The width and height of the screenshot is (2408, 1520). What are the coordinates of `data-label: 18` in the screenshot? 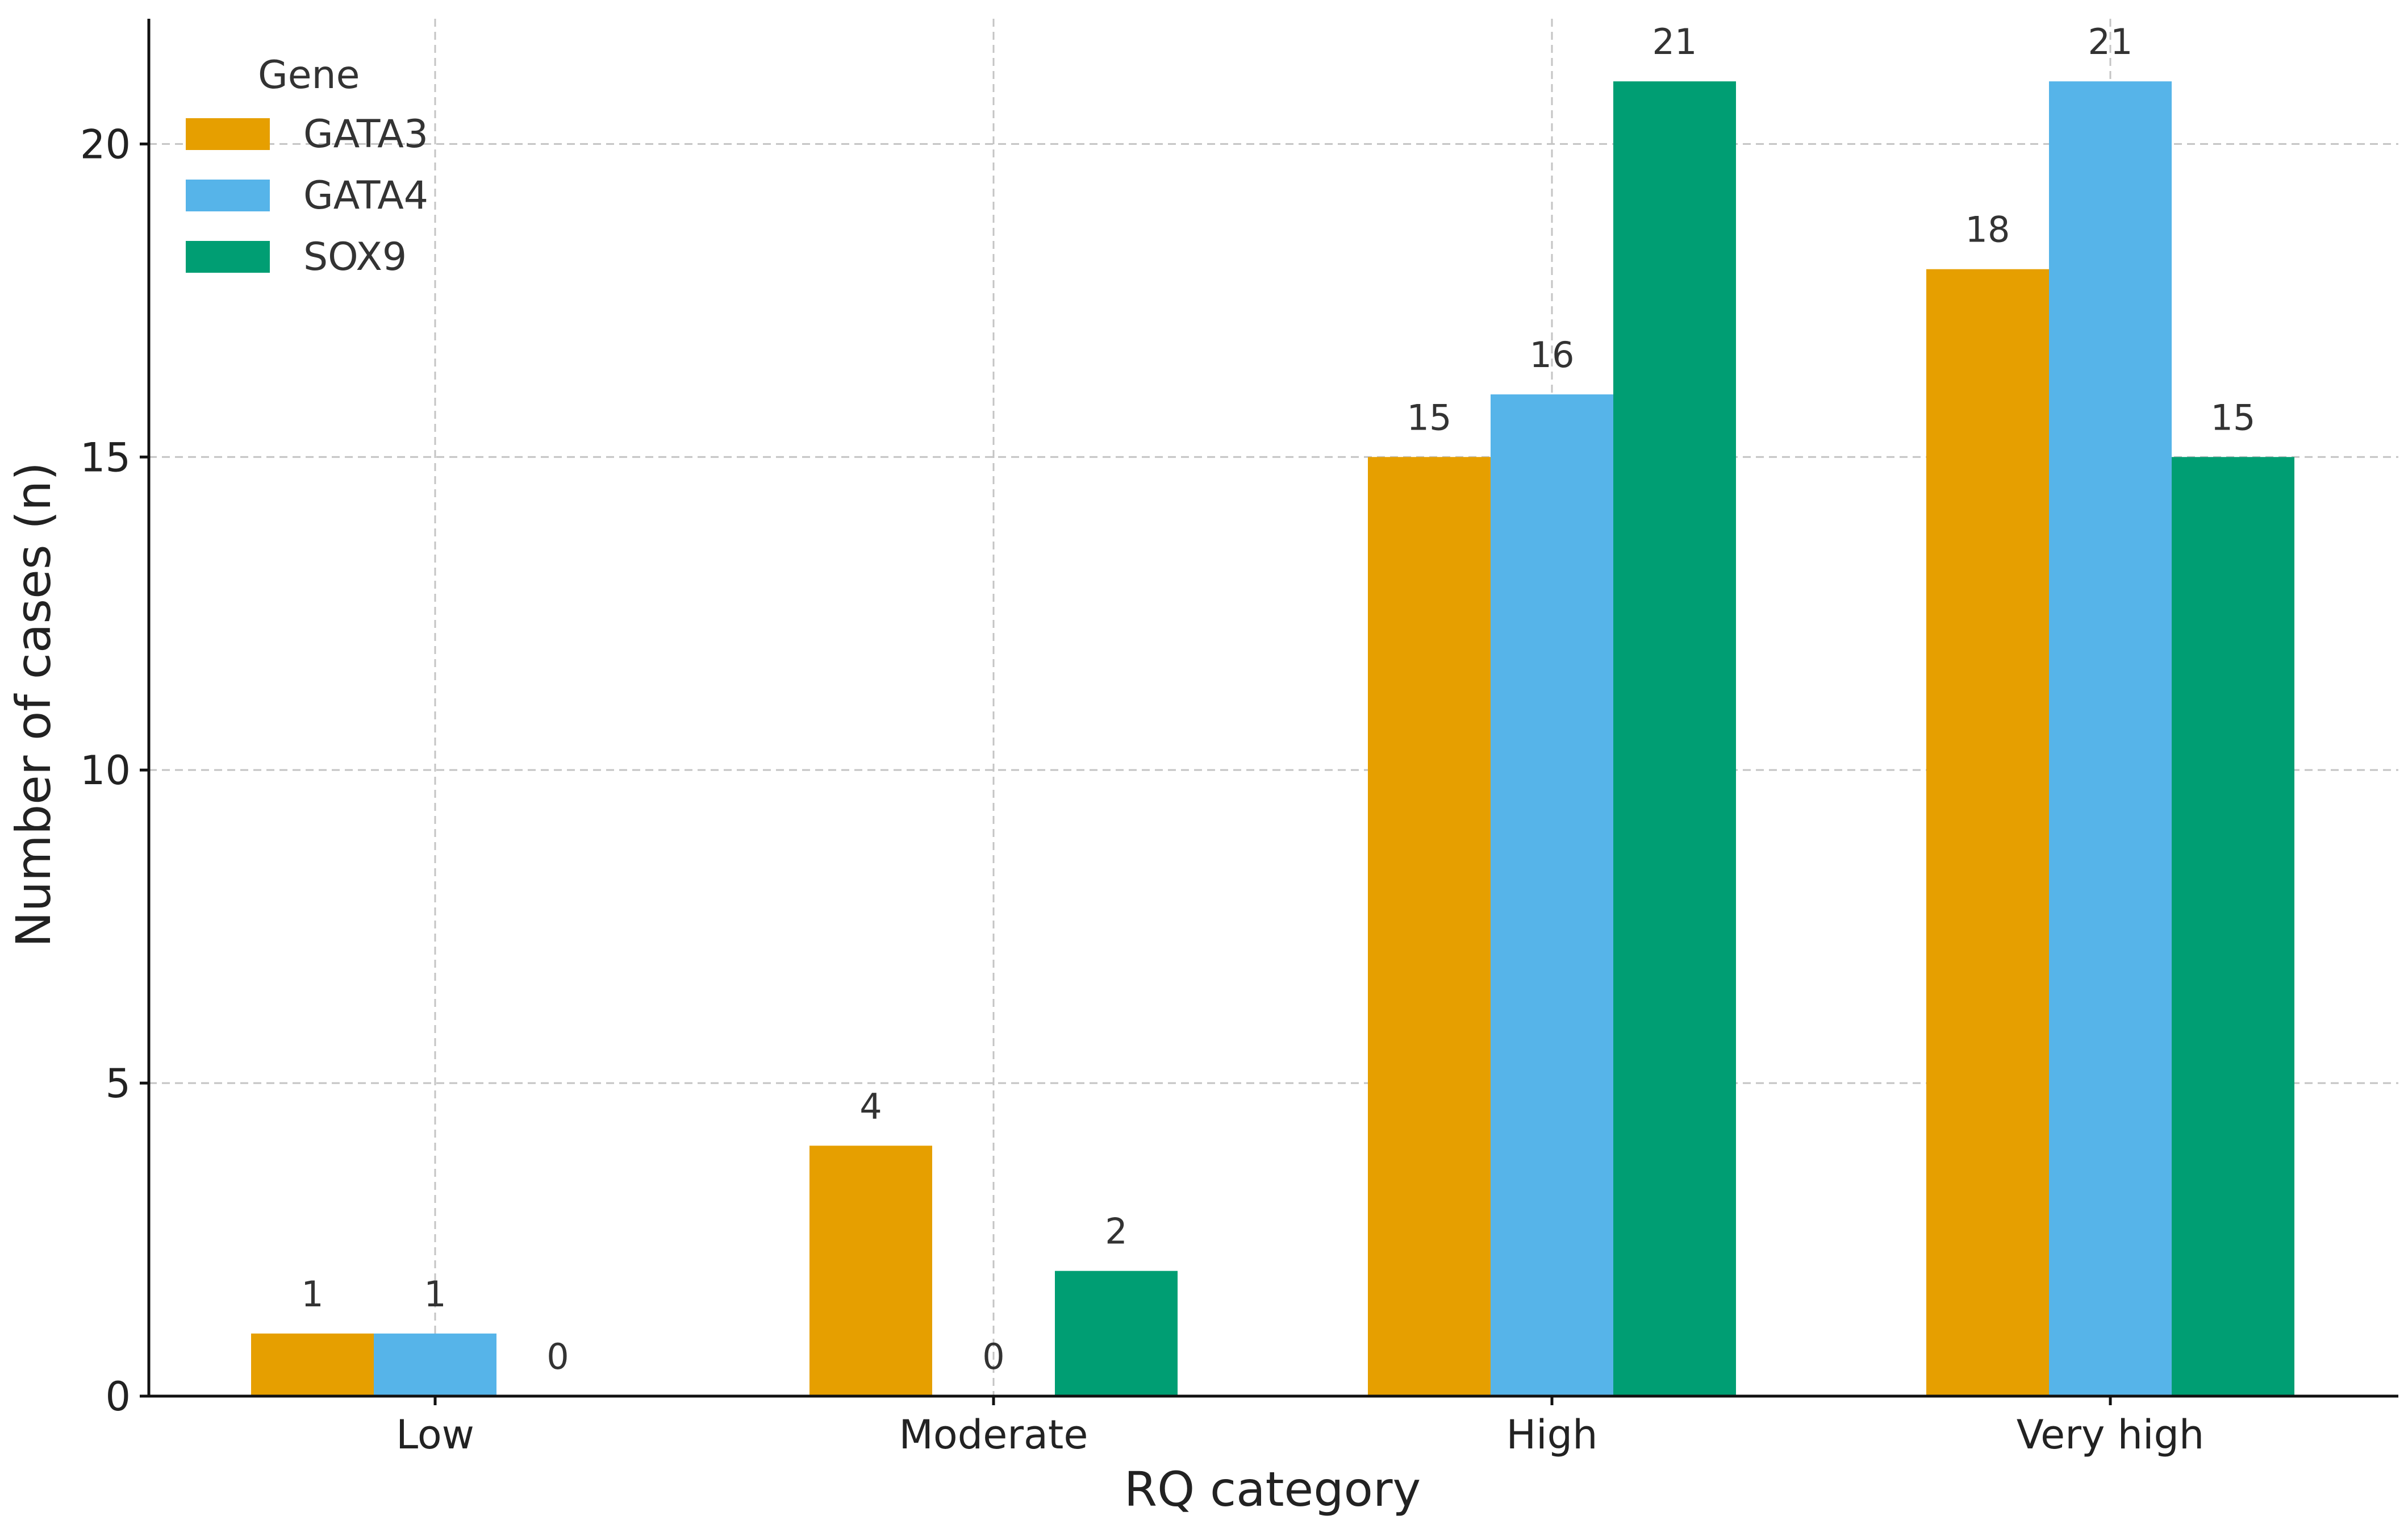 It's located at (1988, 230).